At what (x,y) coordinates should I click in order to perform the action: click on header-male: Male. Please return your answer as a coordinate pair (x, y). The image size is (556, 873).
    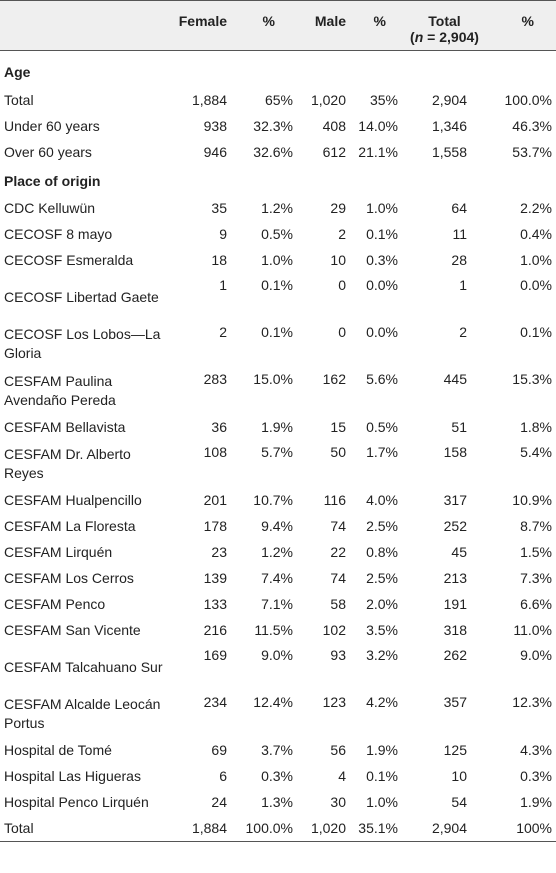
    Looking at the image, I should click on (330, 21).